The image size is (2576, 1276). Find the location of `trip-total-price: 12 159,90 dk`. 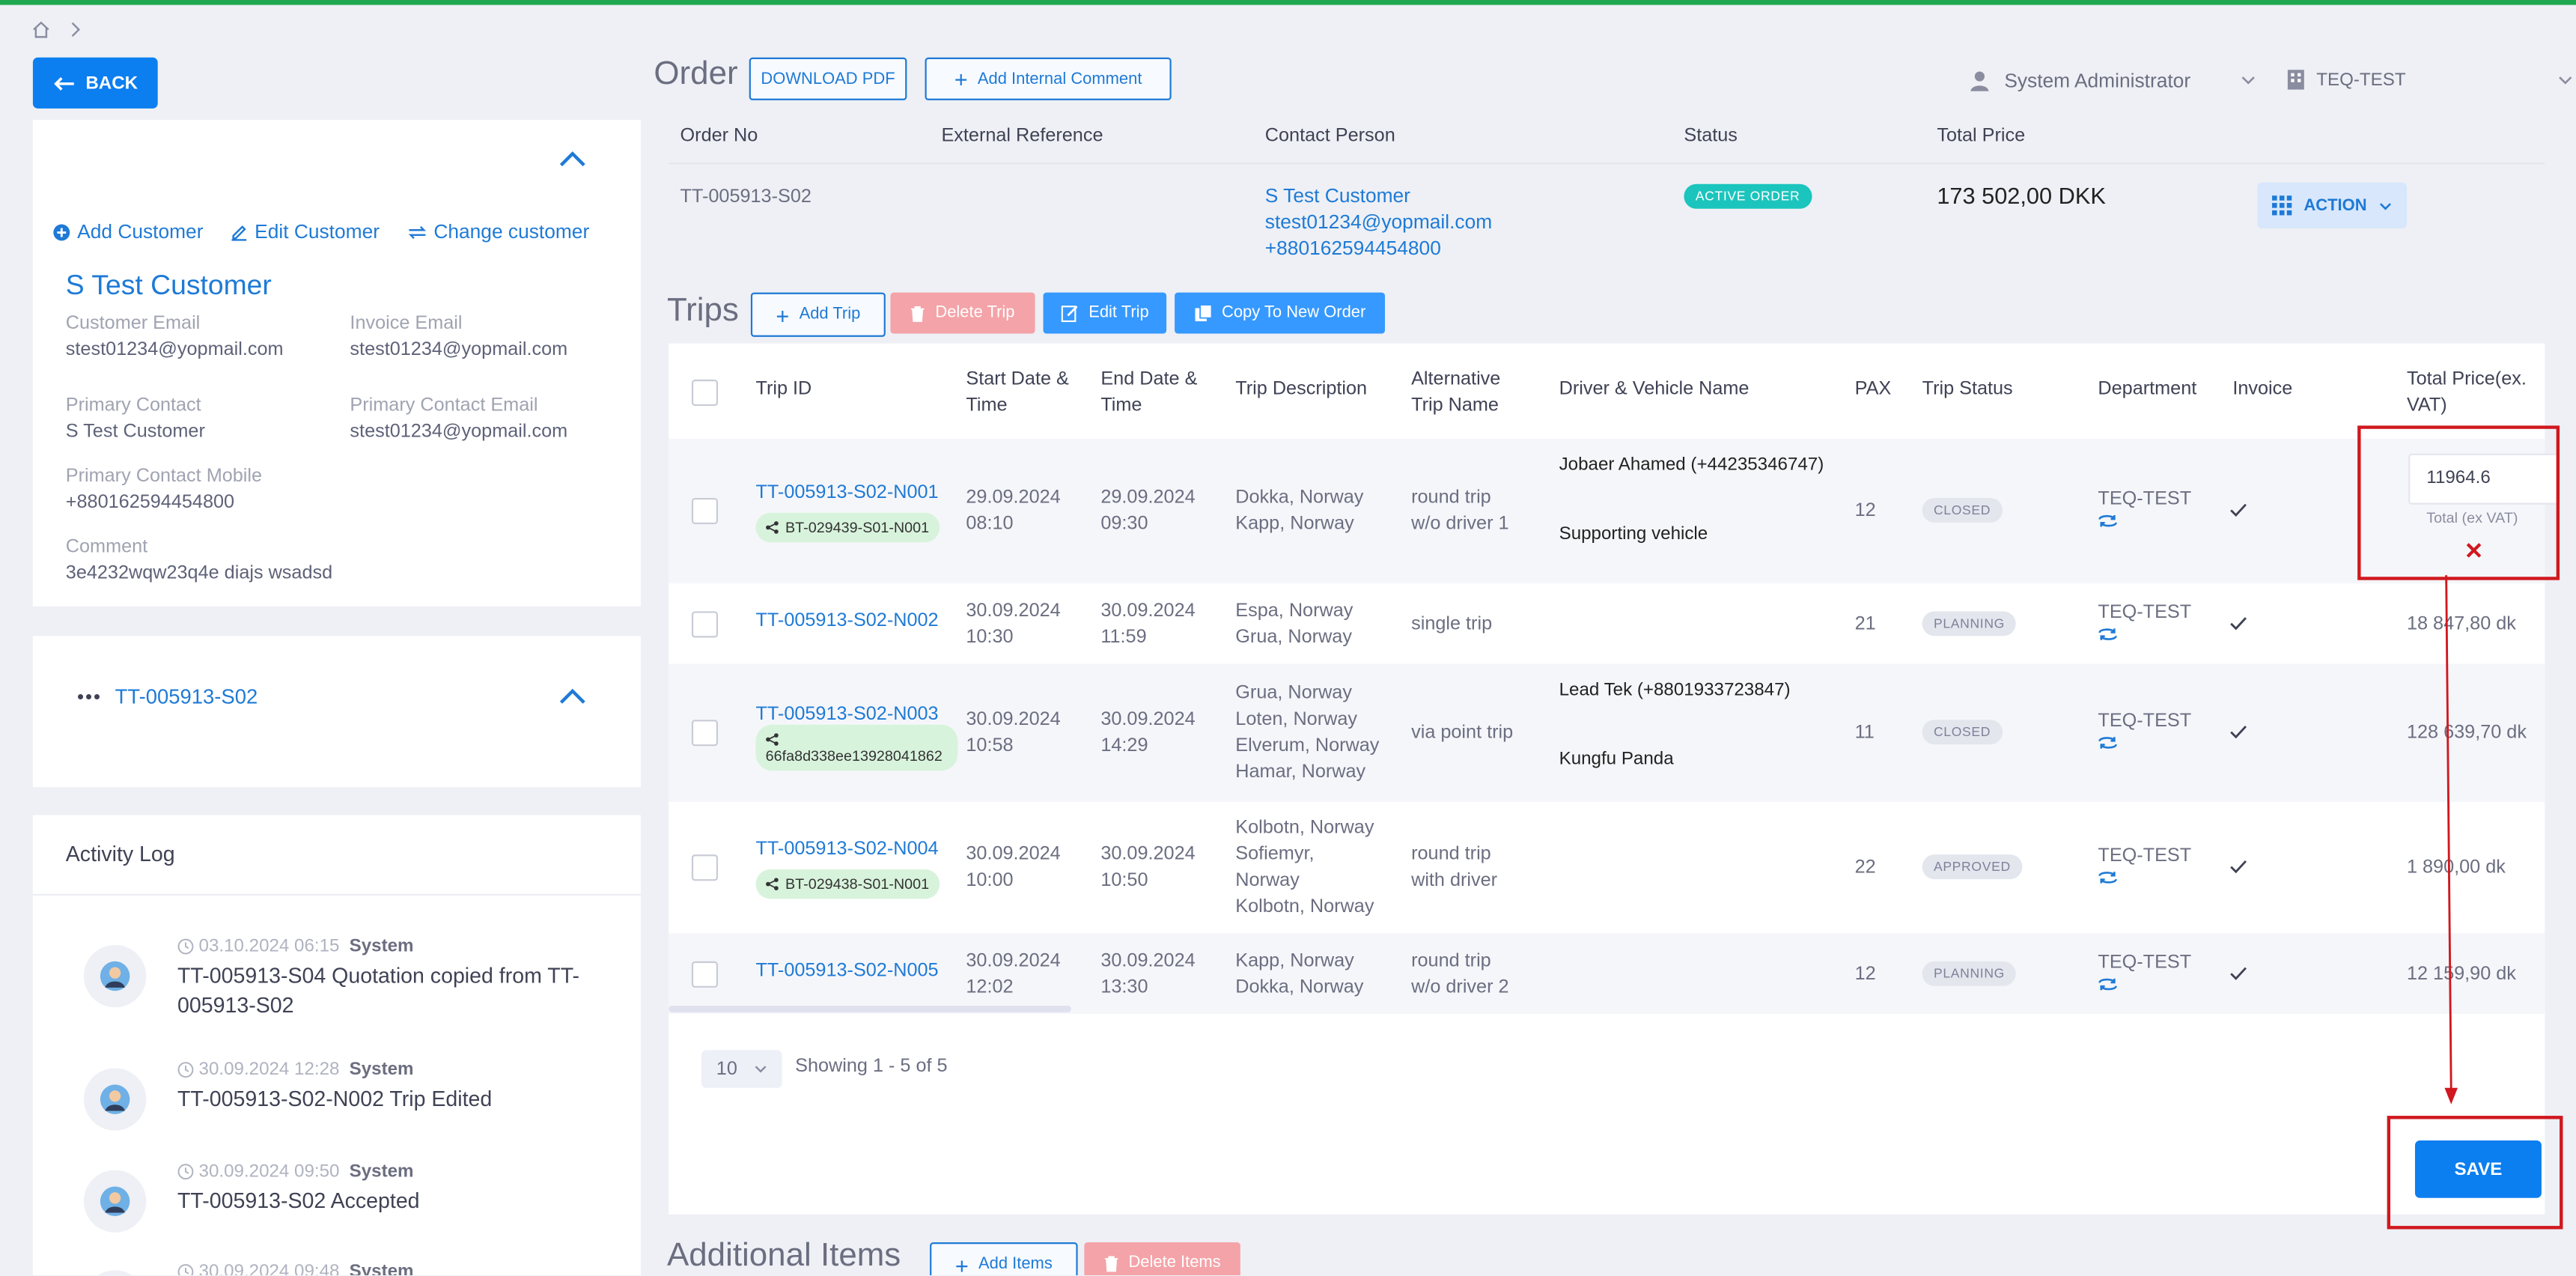

trip-total-price: 12 159,90 dk is located at coordinates (2461, 974).